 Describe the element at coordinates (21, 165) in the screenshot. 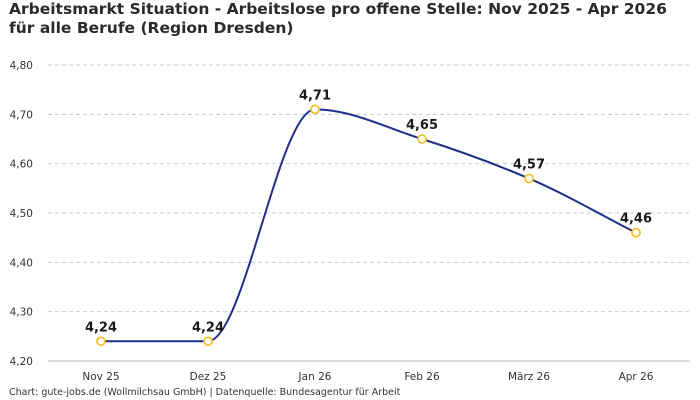

I see `y-tick-label: 4,60` at that location.